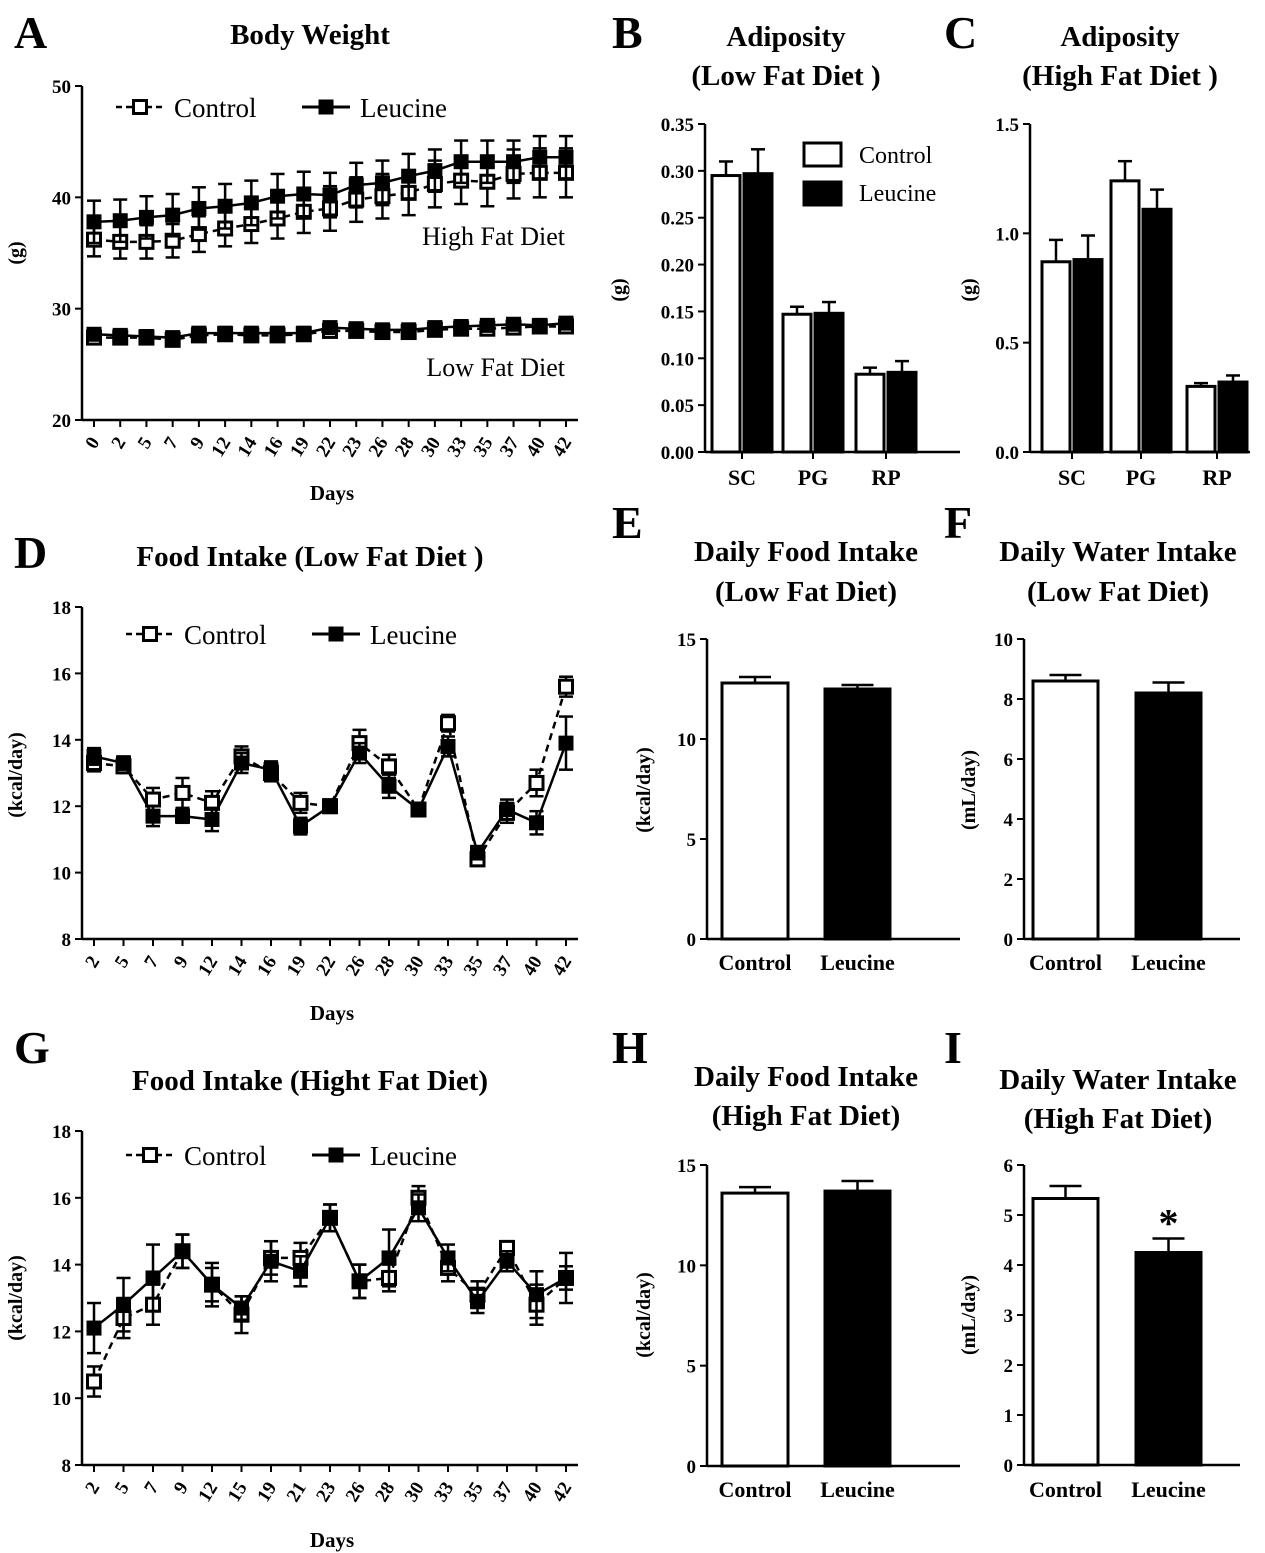  Describe the element at coordinates (225, 1156) in the screenshot. I see `legend-label: Control` at that location.